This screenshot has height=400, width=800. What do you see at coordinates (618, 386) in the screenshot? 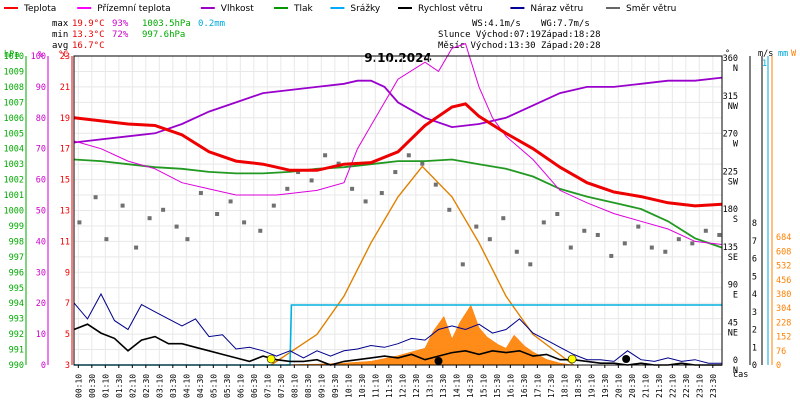
I see `x-tick-label: 20:10` at bounding box center [618, 386].